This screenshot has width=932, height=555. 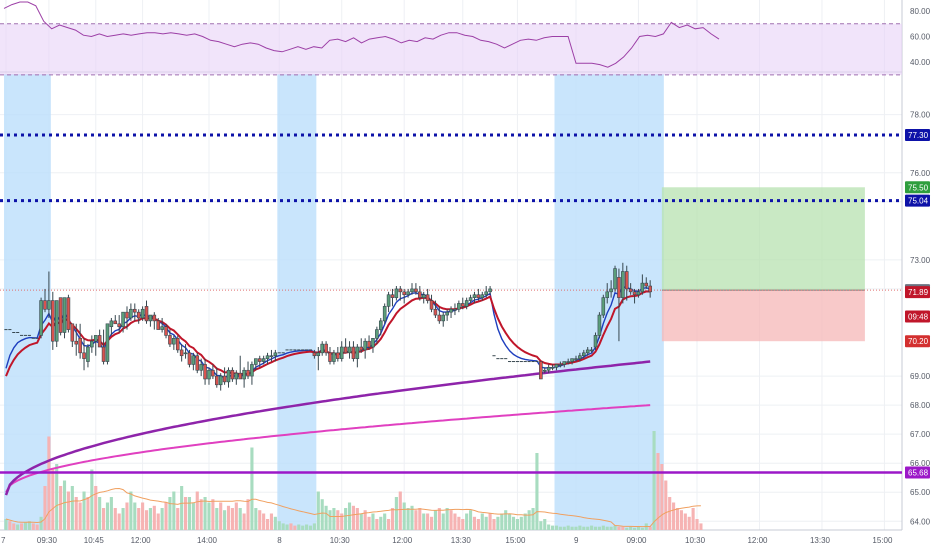 I want to click on rsi-tick-label: 60.00, so click(x=920, y=37).